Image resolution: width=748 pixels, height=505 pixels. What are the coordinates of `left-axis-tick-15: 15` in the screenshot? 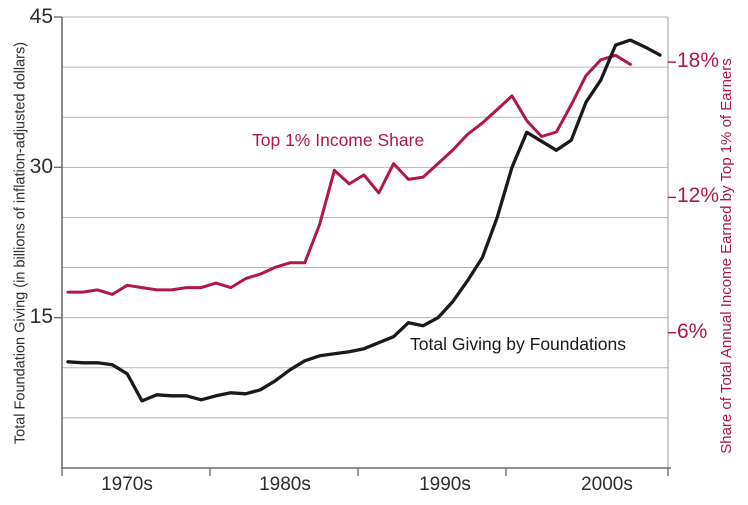 It's located at (41, 316).